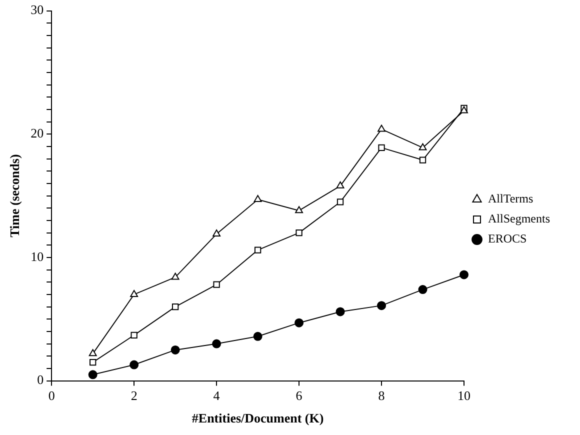 The width and height of the screenshot is (580, 435). Describe the element at coordinates (216, 396) in the screenshot. I see `x-tick-label: 4` at that location.